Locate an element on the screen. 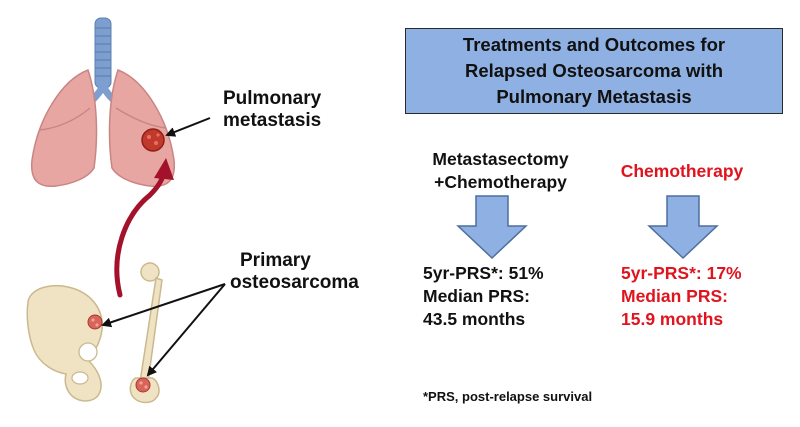  primary-pointer-arrow-femur is located at coordinates (186, 330).